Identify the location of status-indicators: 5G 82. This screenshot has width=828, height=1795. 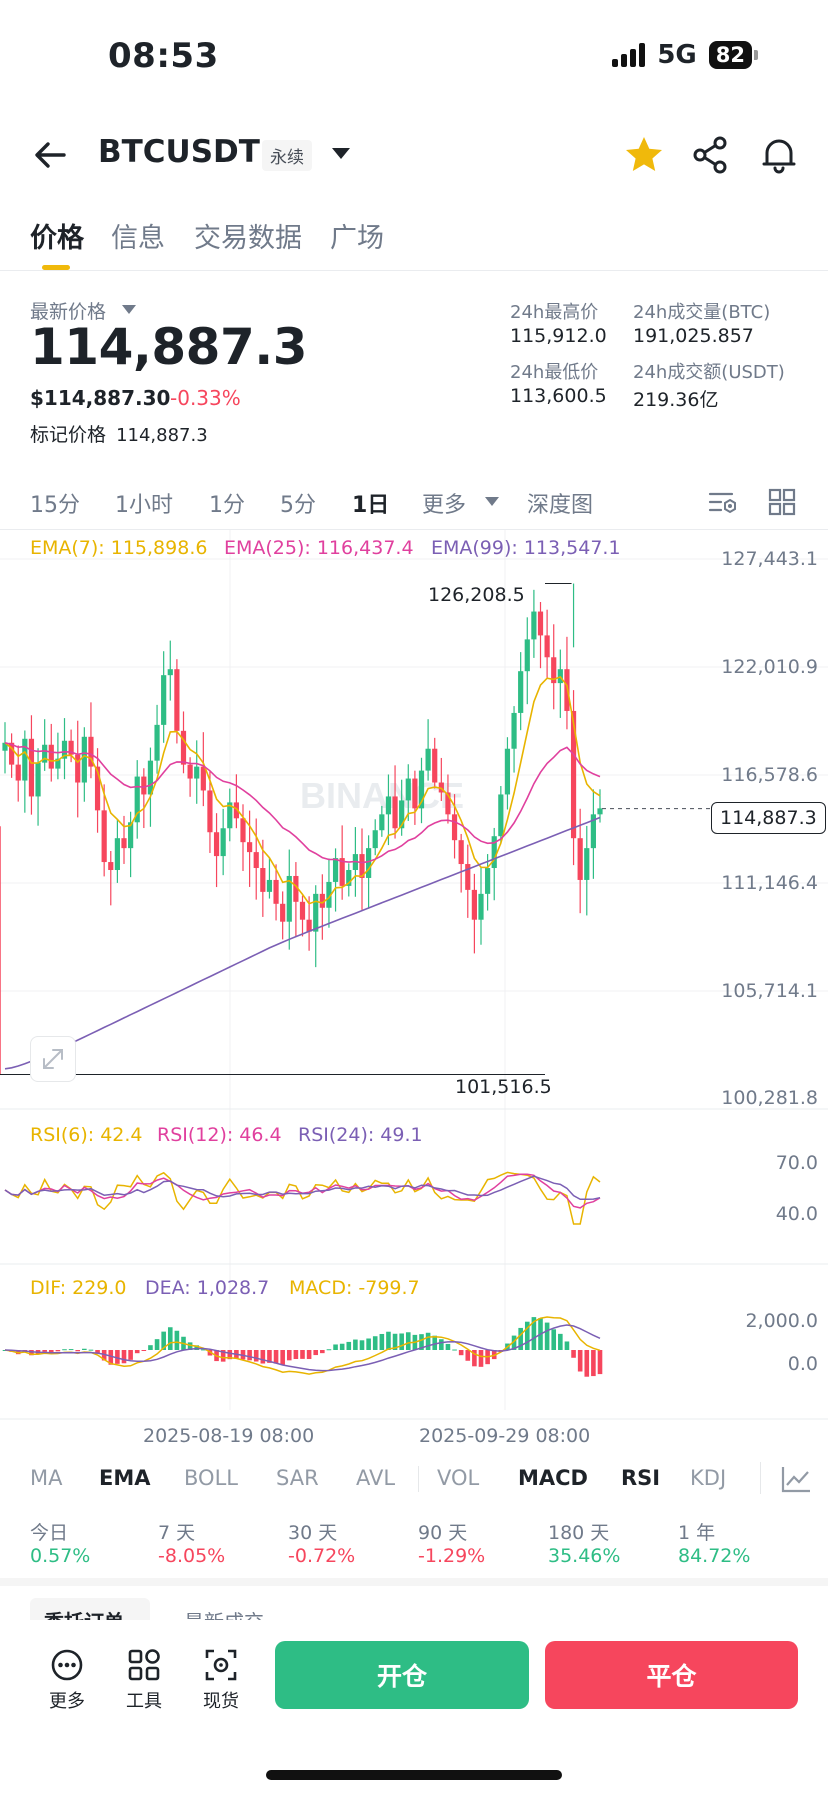
(685, 55).